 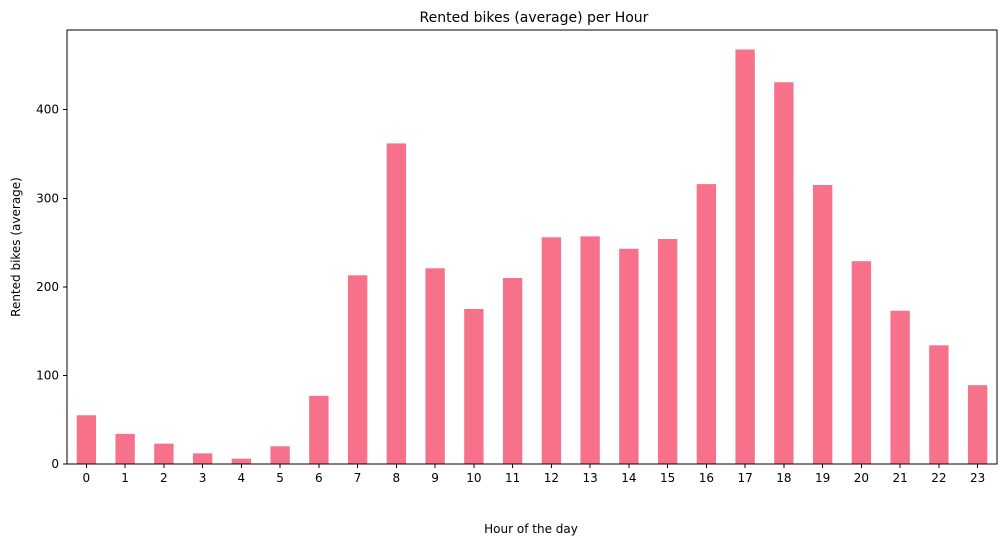 I want to click on y-tick-label: 400, so click(x=47, y=110).